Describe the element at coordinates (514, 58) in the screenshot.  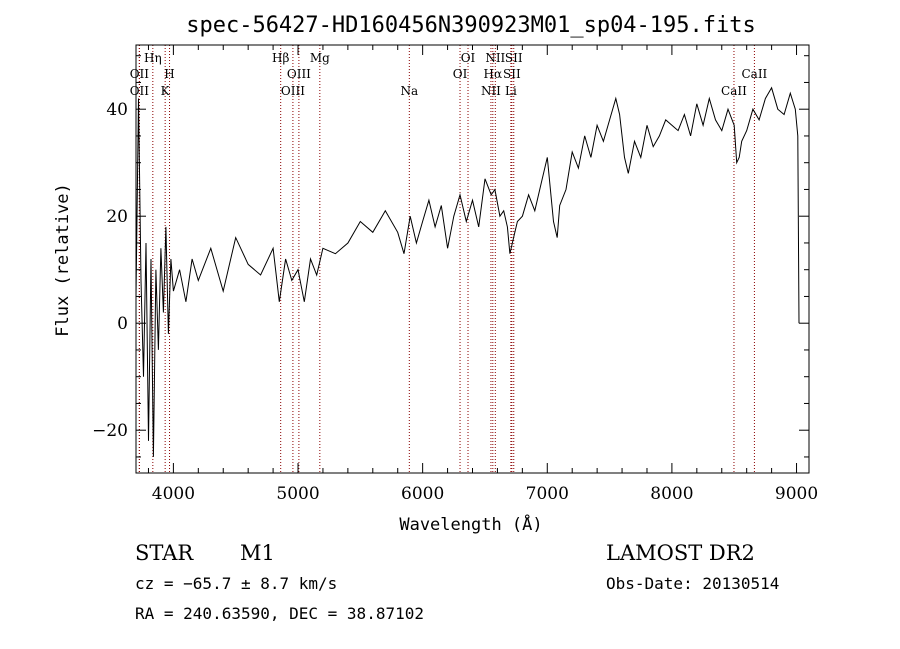
I see `marker-label-17: SII` at that location.